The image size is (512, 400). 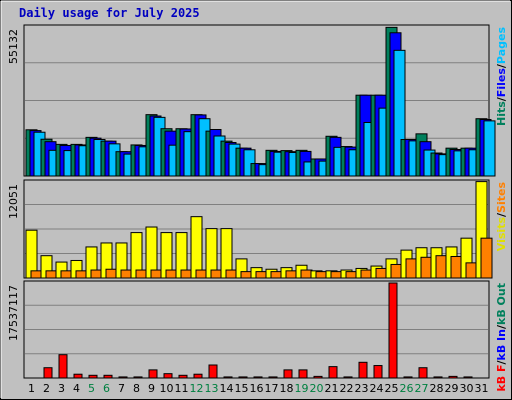 I want to click on x-tick-label: 9, so click(x=151, y=388).